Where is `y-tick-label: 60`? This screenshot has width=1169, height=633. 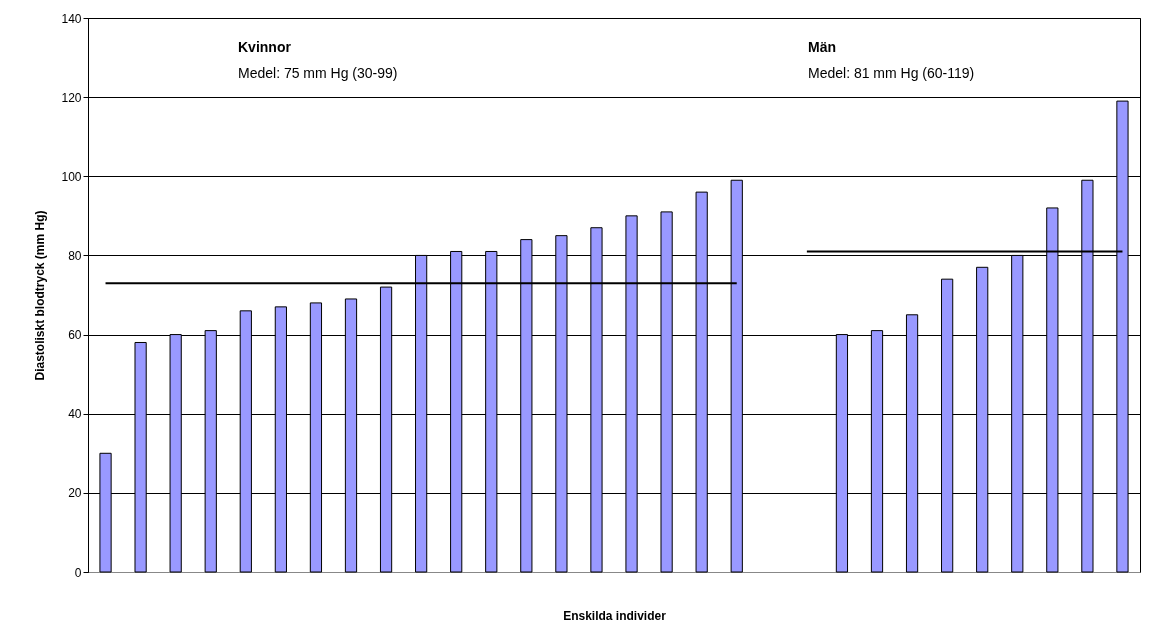 y-tick-label: 60 is located at coordinates (75, 335).